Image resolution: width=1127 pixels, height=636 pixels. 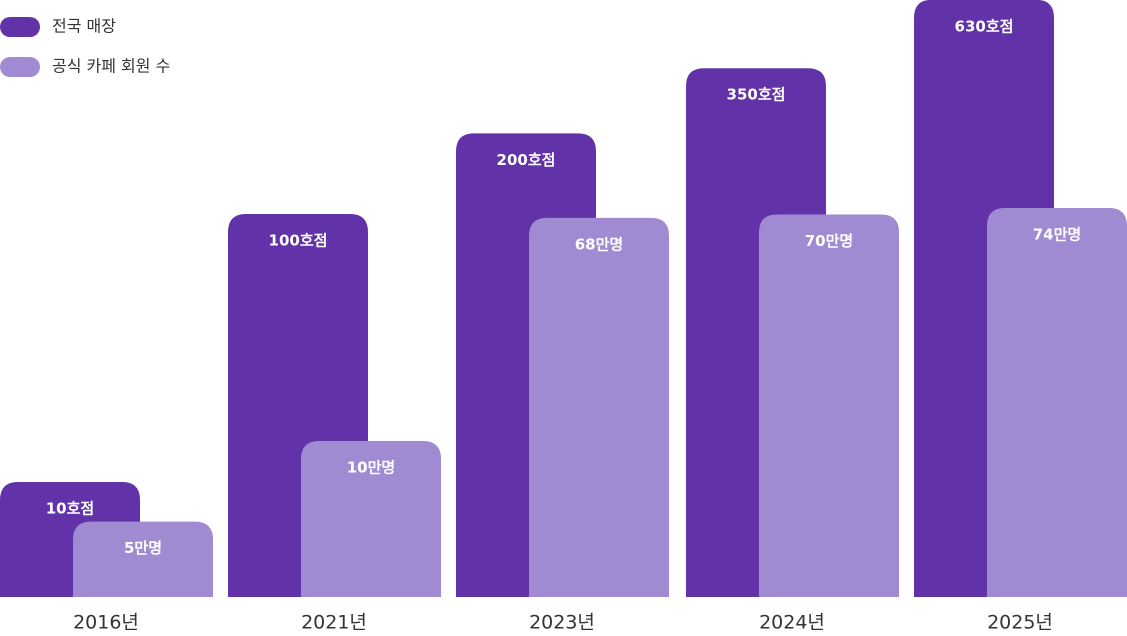 I want to click on x-tick-label: 2023년, so click(x=562, y=623).